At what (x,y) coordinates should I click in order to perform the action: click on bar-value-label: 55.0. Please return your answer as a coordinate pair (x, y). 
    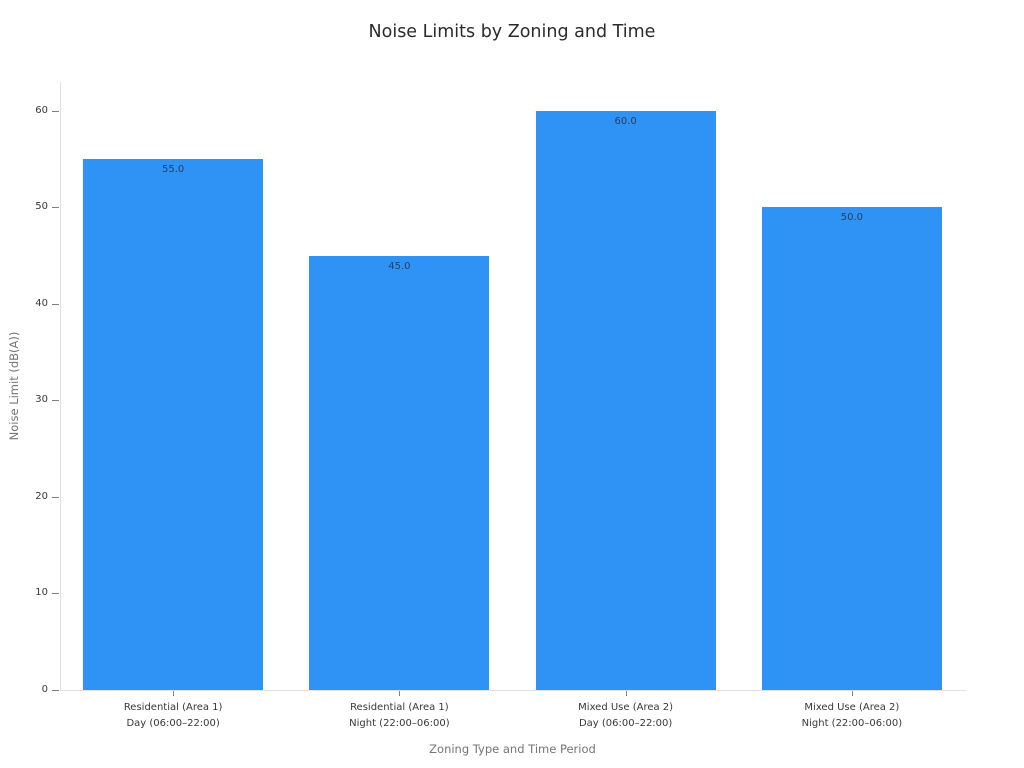
    Looking at the image, I should click on (173, 170).